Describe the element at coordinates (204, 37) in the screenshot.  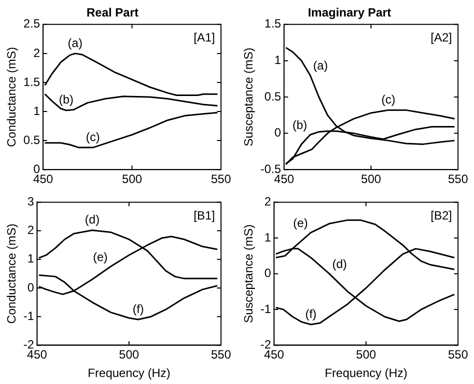
I see `annotation: [A1]` at that location.